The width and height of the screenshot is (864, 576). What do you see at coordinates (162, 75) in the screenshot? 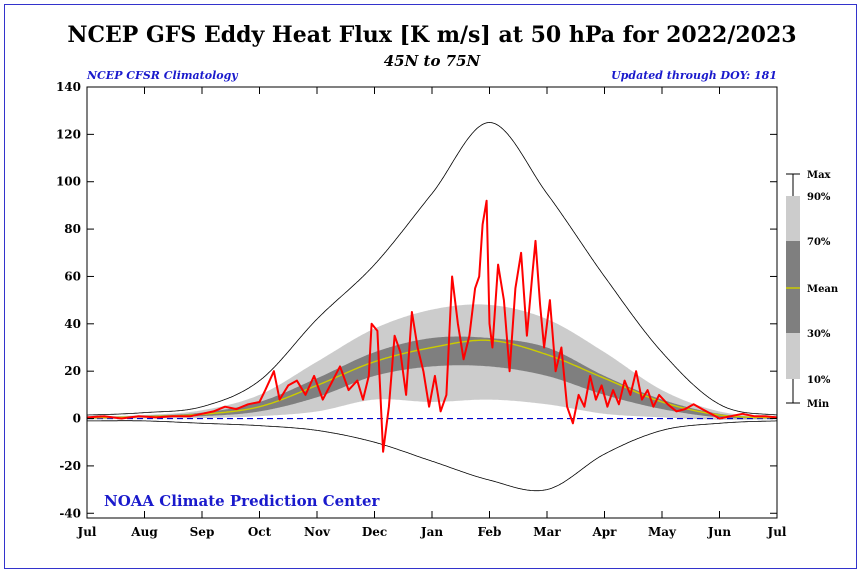
I see `climatology-note: NCEP CFSR Climatology` at bounding box center [162, 75].